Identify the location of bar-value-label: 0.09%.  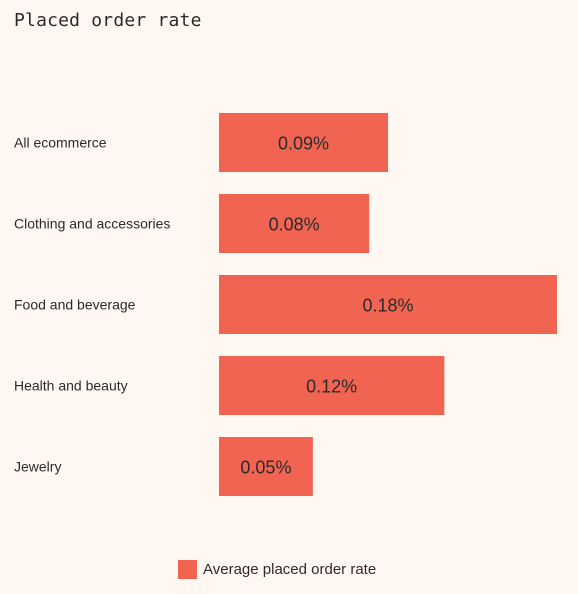
(303, 144).